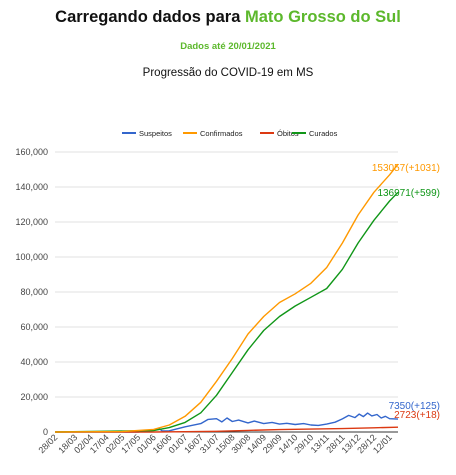 This screenshot has height=475, width=456. I want to click on title-place: Mato Grosso do Sul, so click(322, 17).